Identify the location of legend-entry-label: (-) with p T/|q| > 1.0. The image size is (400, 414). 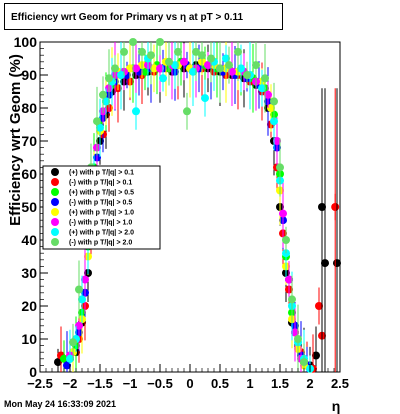
(100, 223).